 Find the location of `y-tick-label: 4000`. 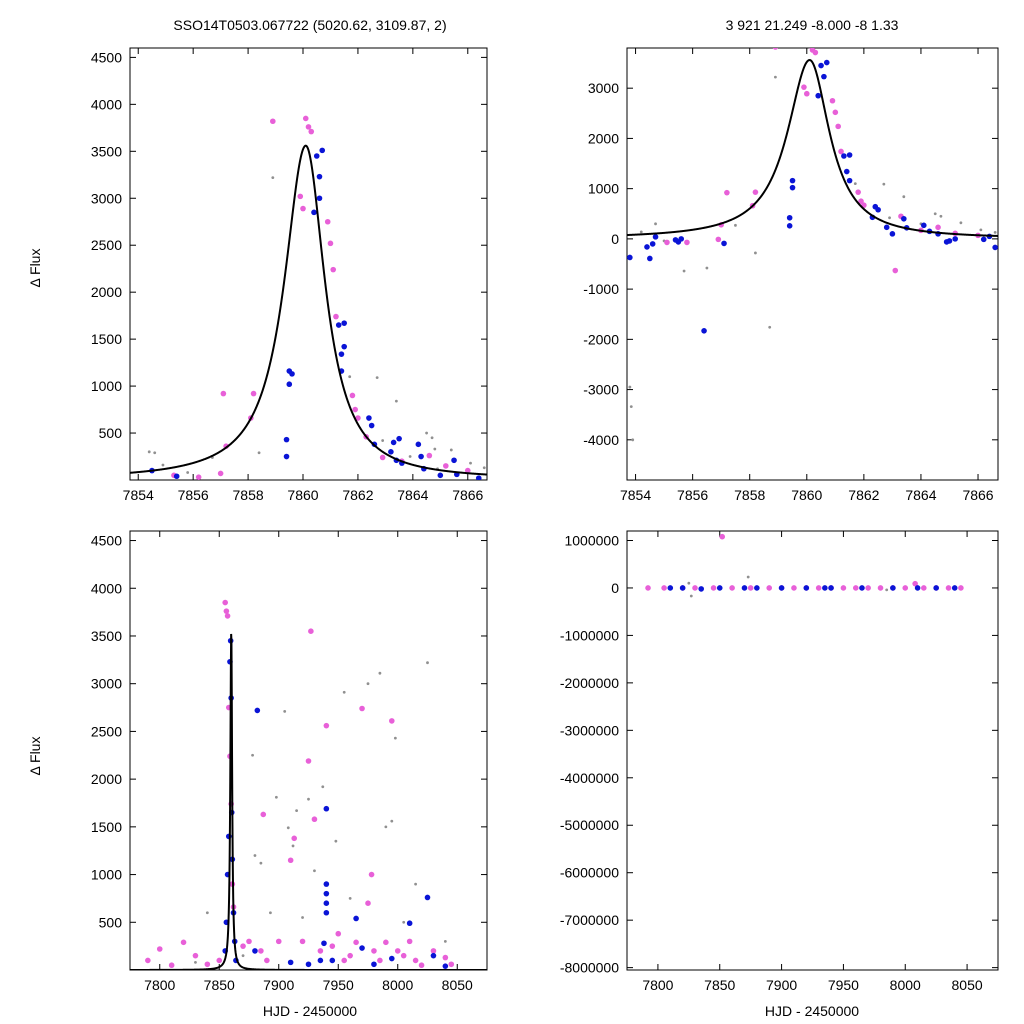

y-tick-label: 4000 is located at coordinates (106, 588).